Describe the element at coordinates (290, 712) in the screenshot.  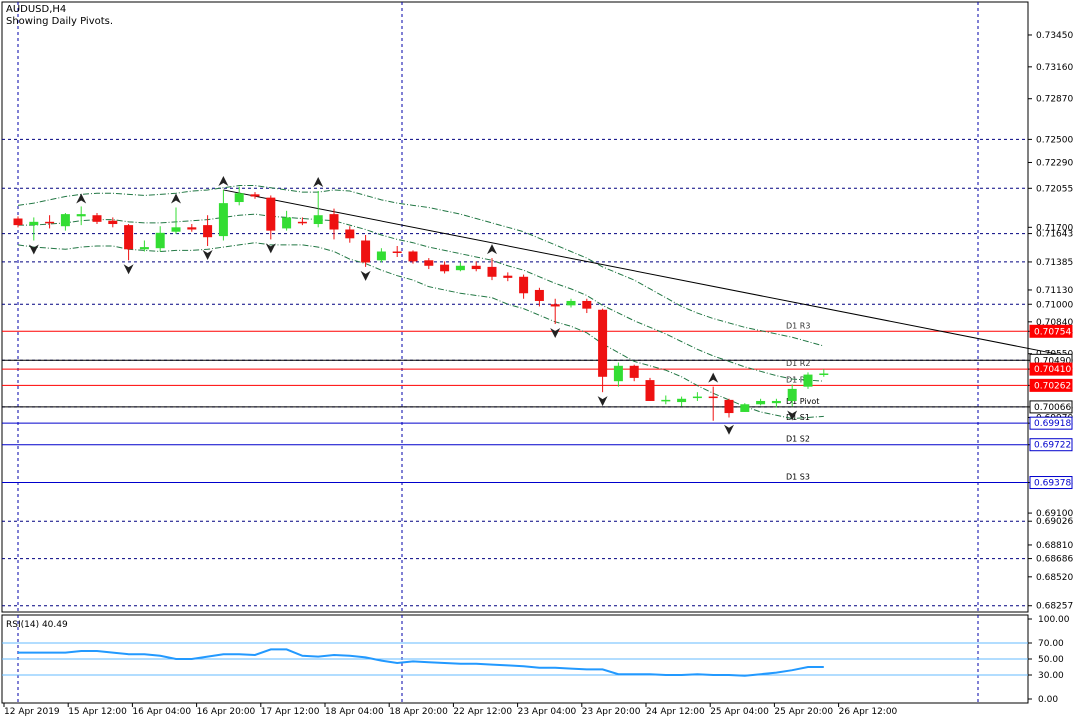
I see `time-axis-label: 17 Apr 12:00` at that location.